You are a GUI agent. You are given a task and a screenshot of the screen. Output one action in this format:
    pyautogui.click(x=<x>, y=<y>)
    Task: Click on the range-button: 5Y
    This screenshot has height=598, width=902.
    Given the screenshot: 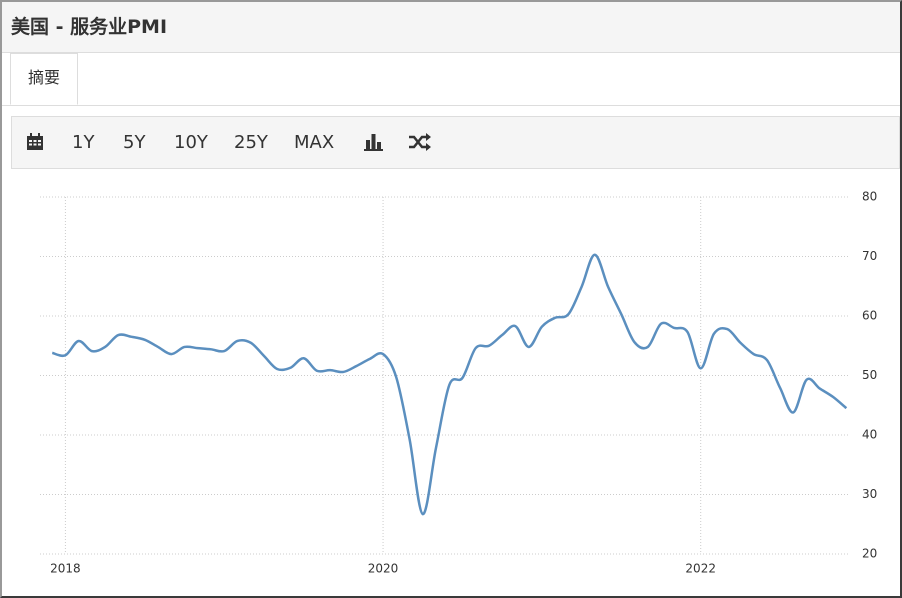 What is the action you would take?
    pyautogui.click(x=134, y=142)
    